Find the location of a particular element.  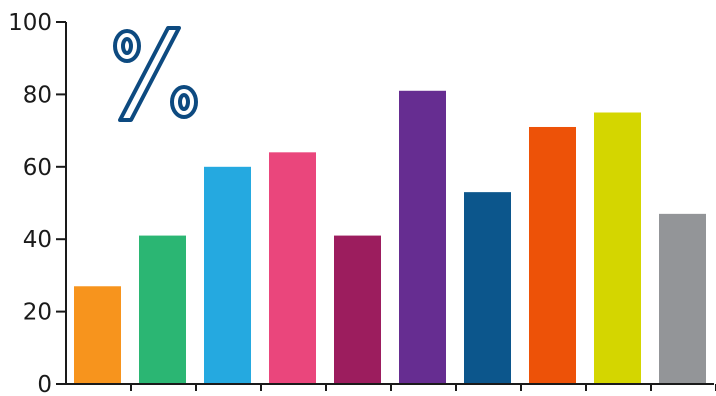

percent-icon-lower-circle is located at coordinates (184, 102).